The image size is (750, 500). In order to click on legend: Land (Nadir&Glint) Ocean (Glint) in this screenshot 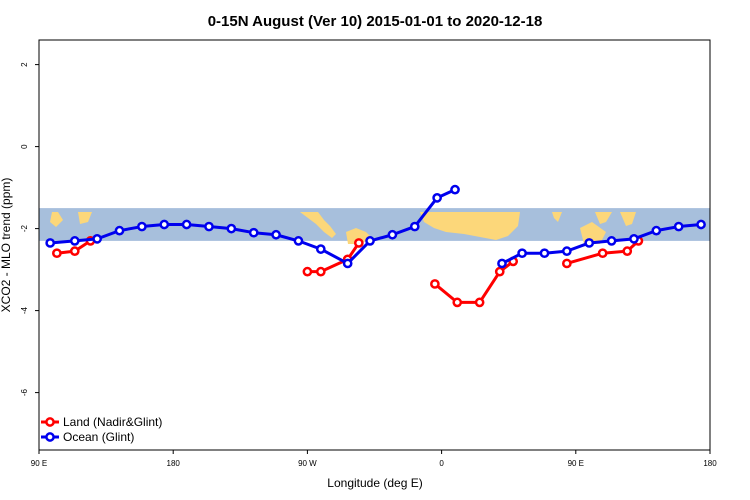, I will do `click(101, 429)`.